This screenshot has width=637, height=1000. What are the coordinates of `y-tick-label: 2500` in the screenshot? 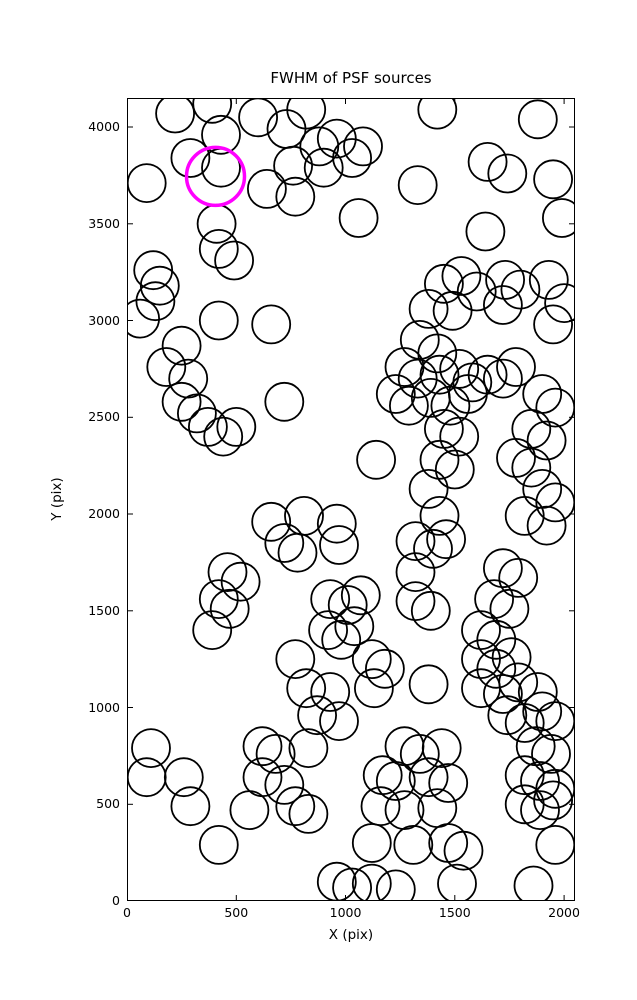 It's located at (104, 417).